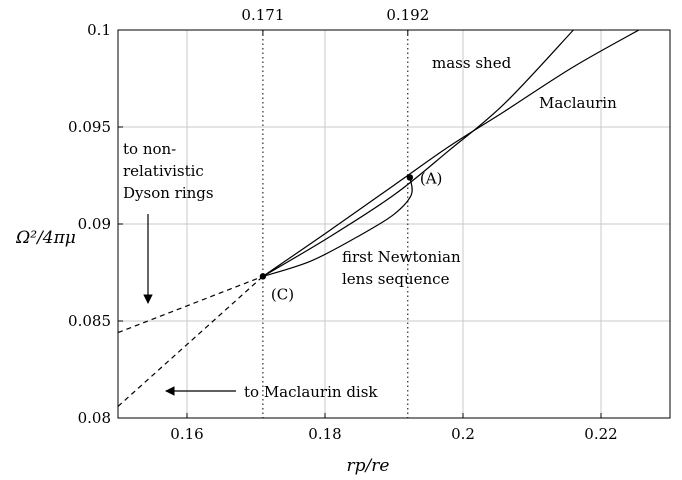  Describe the element at coordinates (94, 224) in the screenshot. I see `y-tick-label: 0.09` at that location.